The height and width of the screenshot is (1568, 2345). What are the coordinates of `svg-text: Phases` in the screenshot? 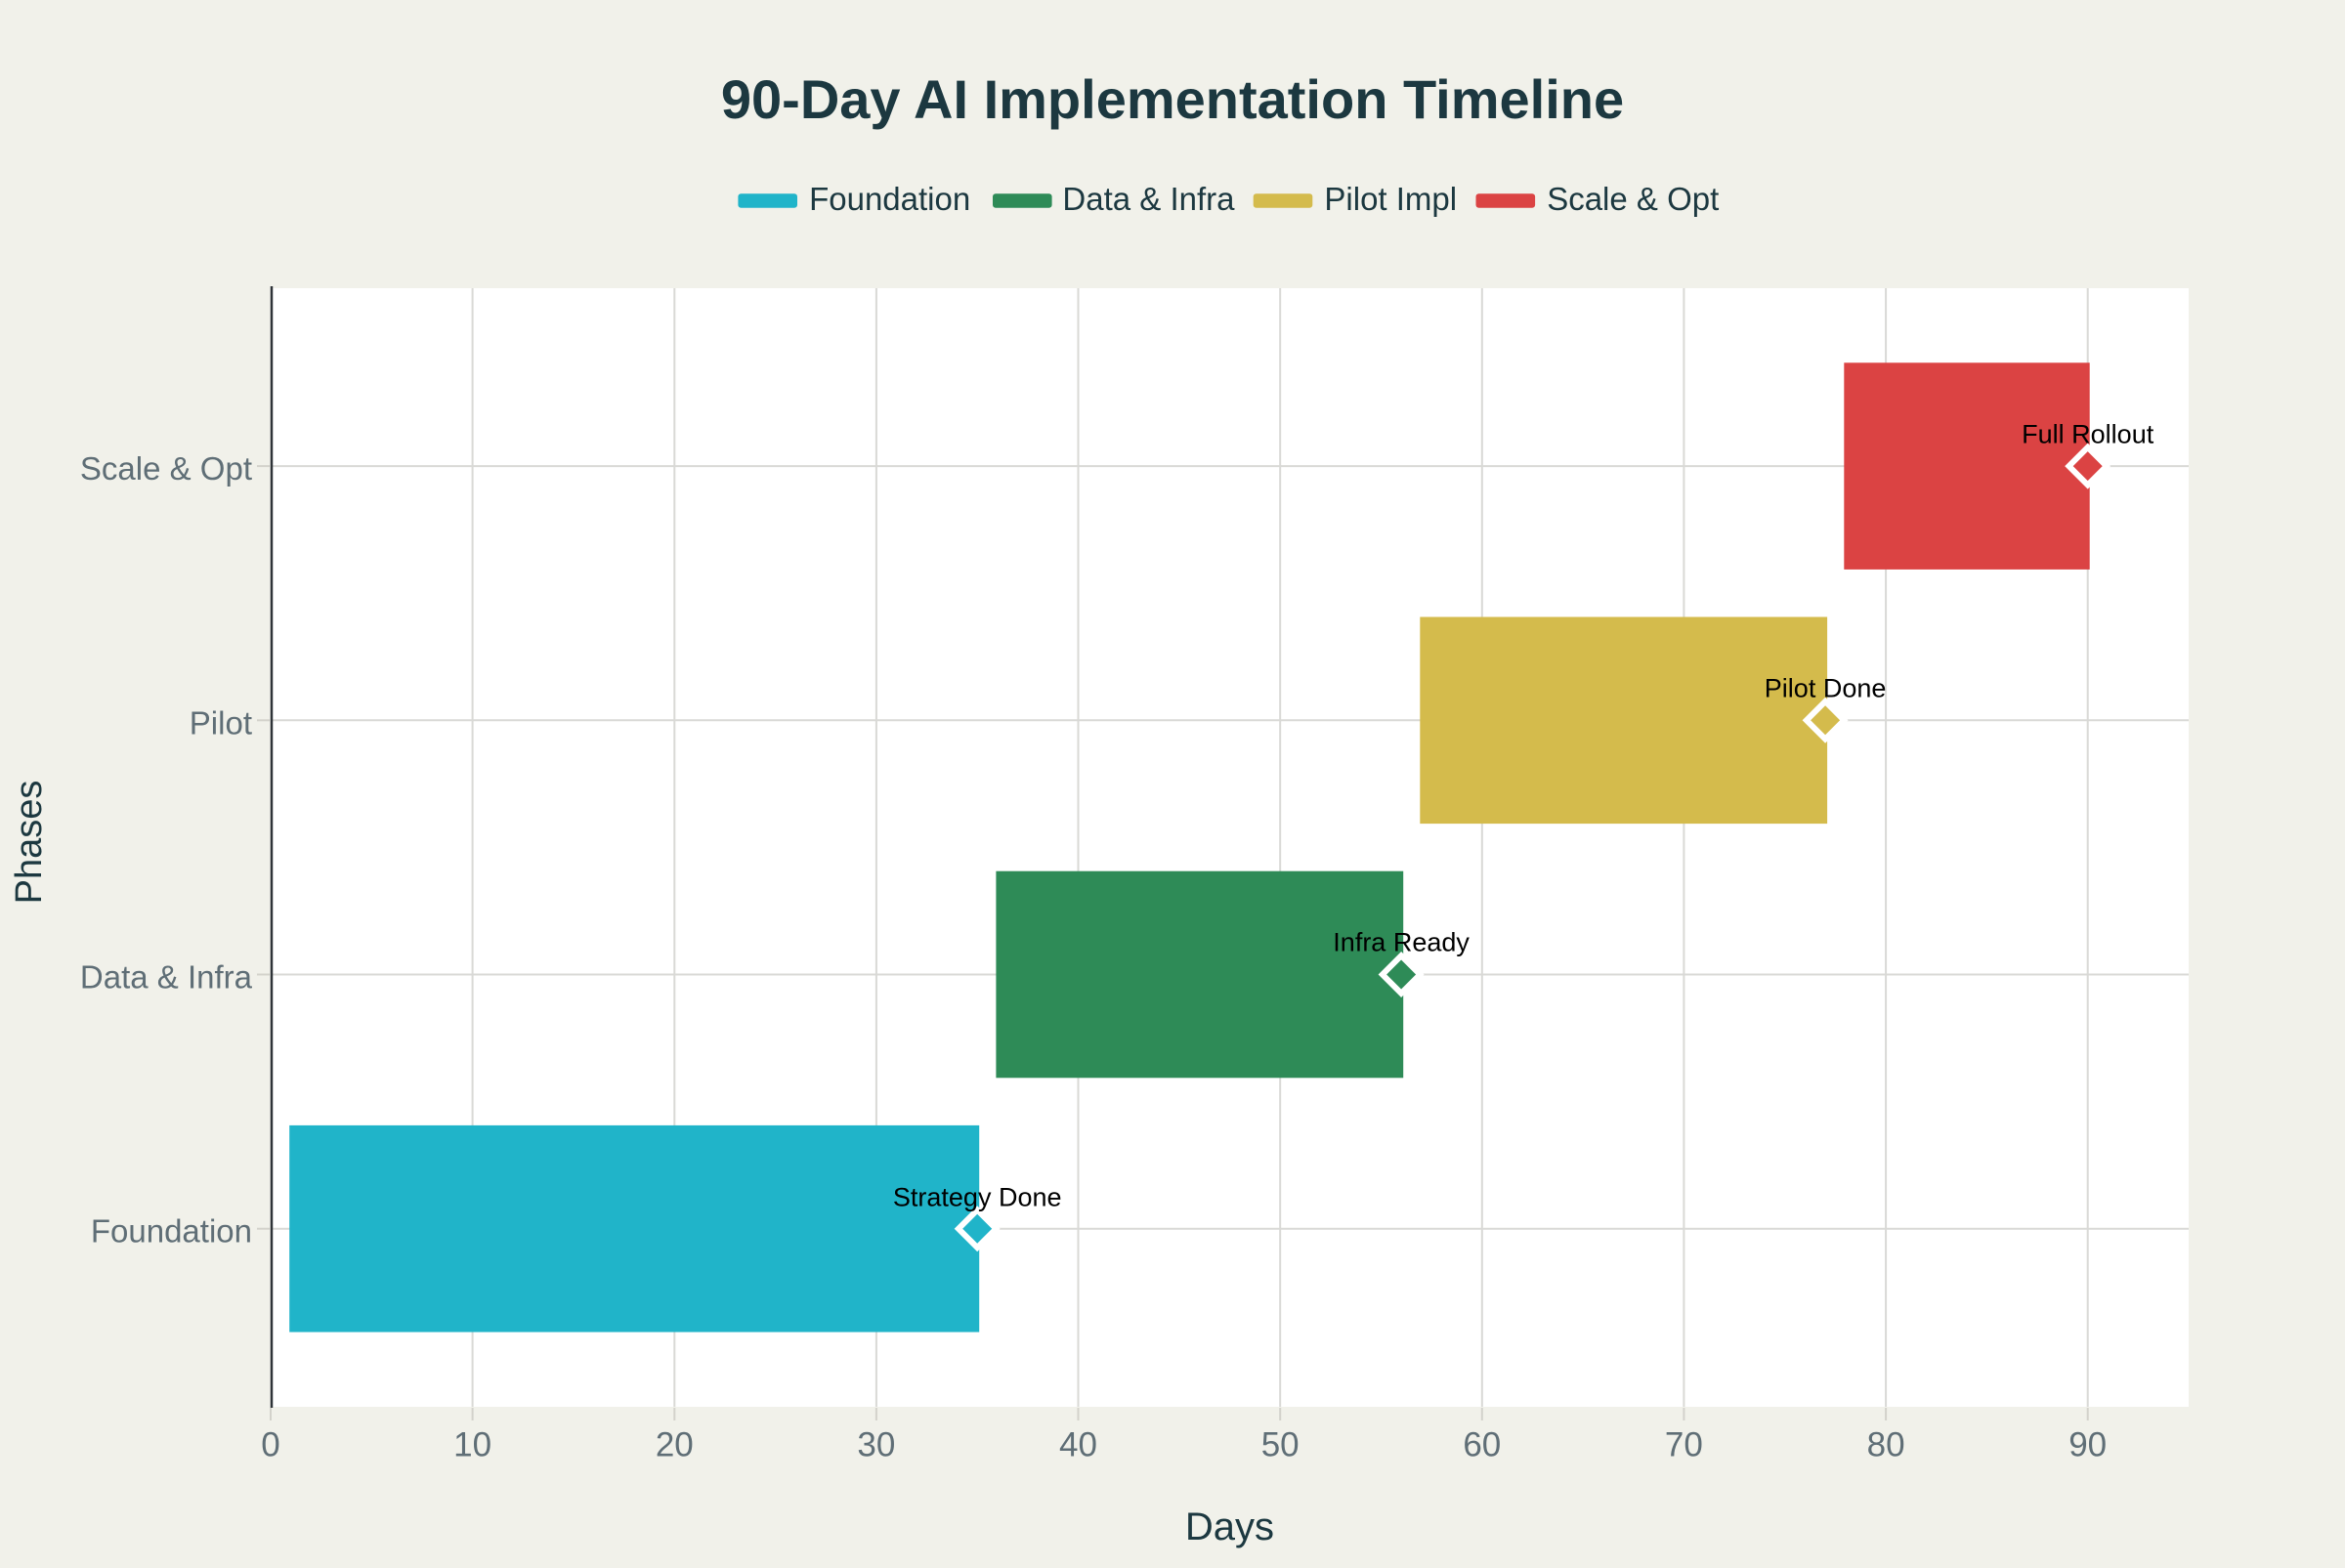 It's located at (29, 843).